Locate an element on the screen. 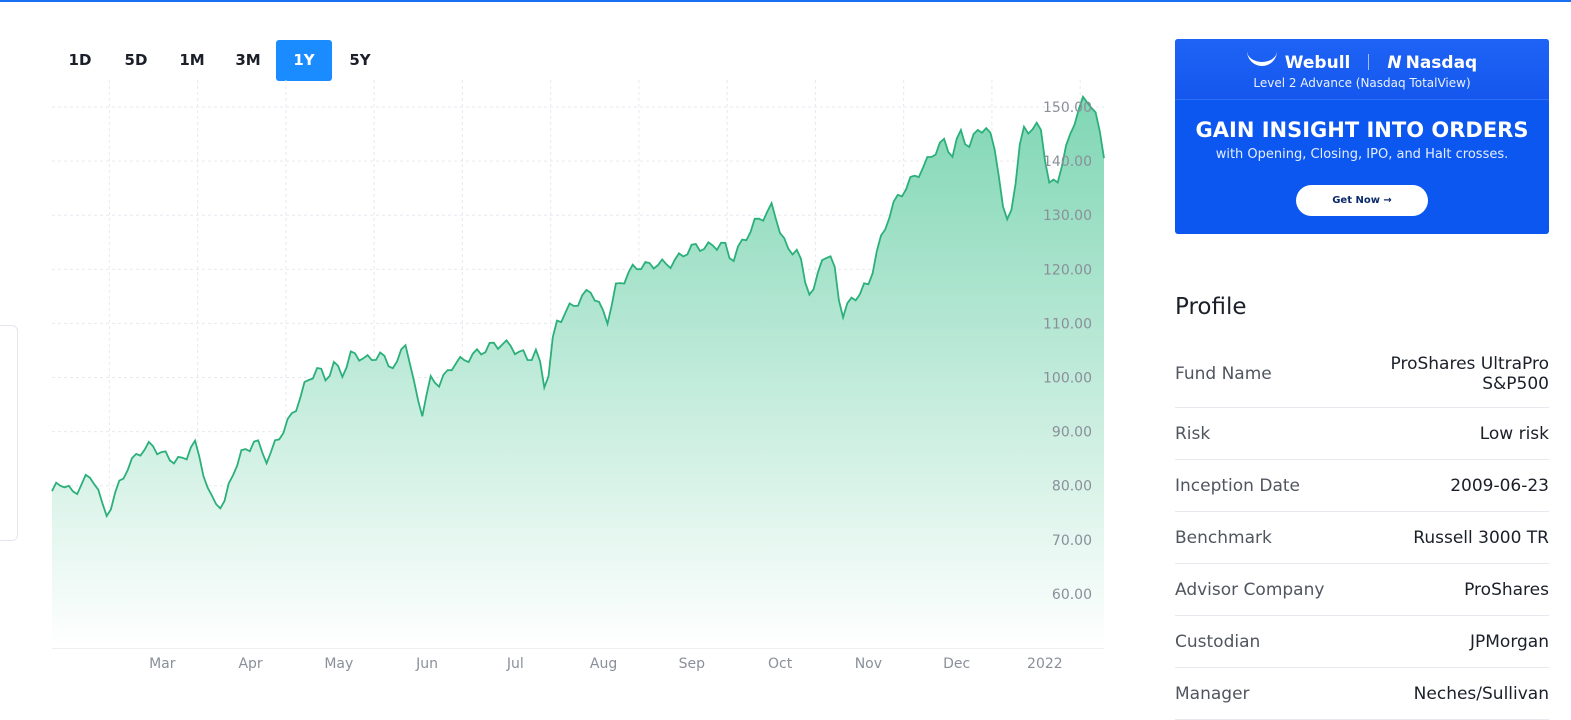 The image size is (1571, 720). y-tick-label: 80.00 is located at coordinates (1072, 487).